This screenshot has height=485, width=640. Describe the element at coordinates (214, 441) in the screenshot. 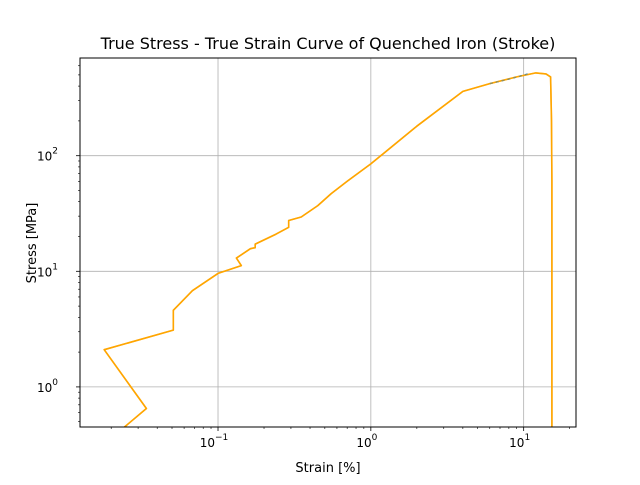

I see `x-tick-label: 10⁻¹` at that location.